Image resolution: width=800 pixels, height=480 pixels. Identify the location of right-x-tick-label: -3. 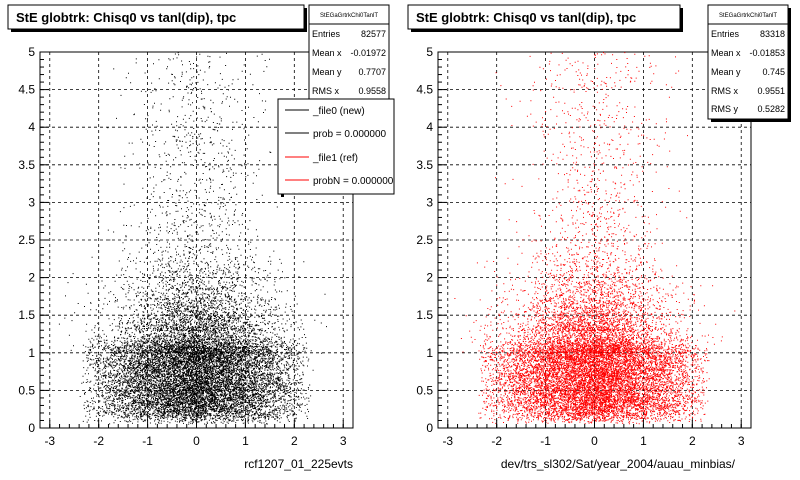
(447, 441).